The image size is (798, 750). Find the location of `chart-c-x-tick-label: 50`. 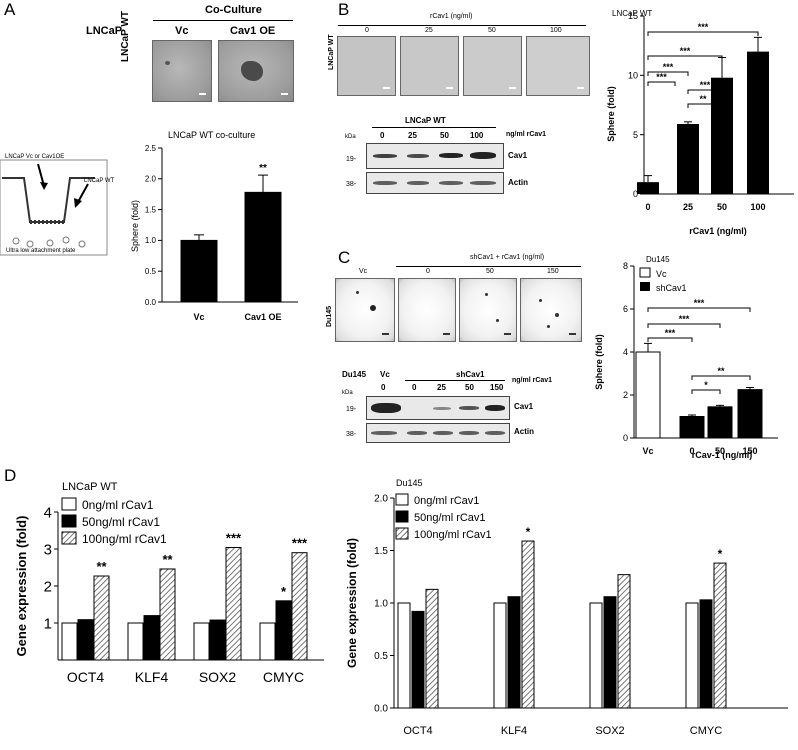

chart-c-x-tick-label: 50 is located at coordinates (720, 451).